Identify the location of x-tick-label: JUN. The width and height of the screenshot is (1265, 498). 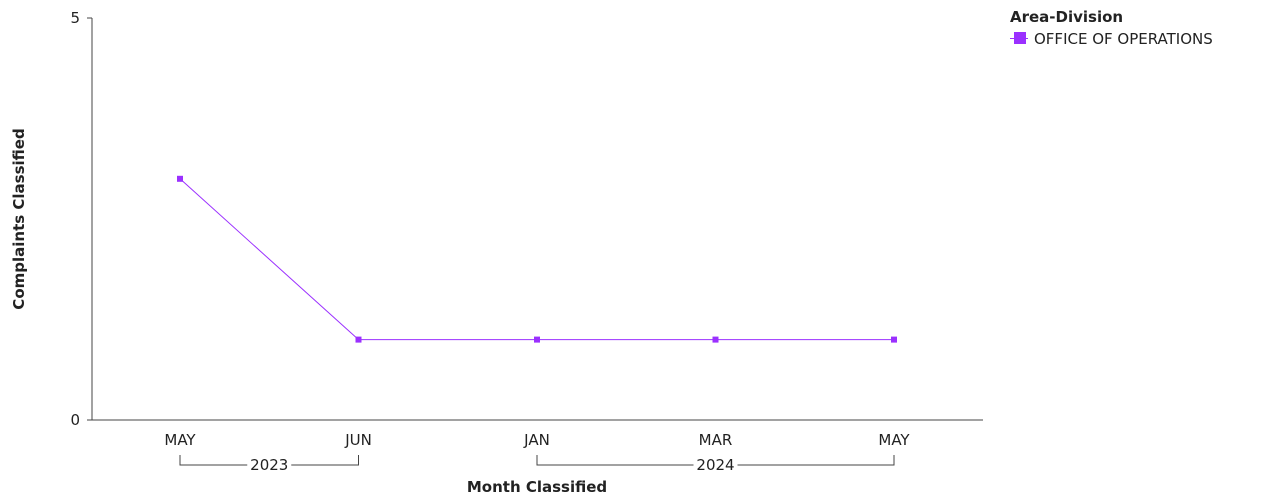
(358, 440).